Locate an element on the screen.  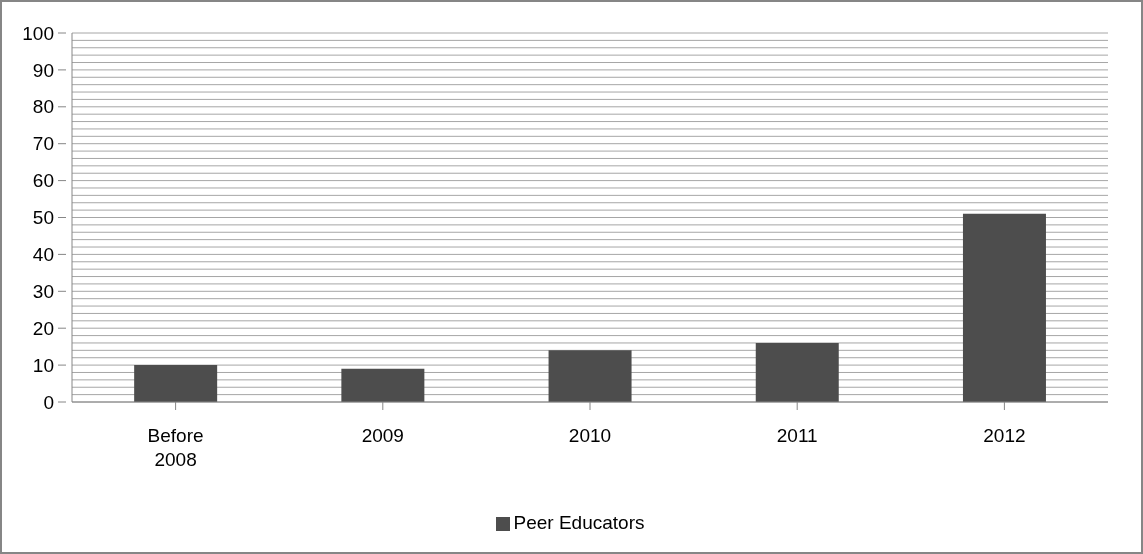
y-tick-label: 40 is located at coordinates (43, 255).